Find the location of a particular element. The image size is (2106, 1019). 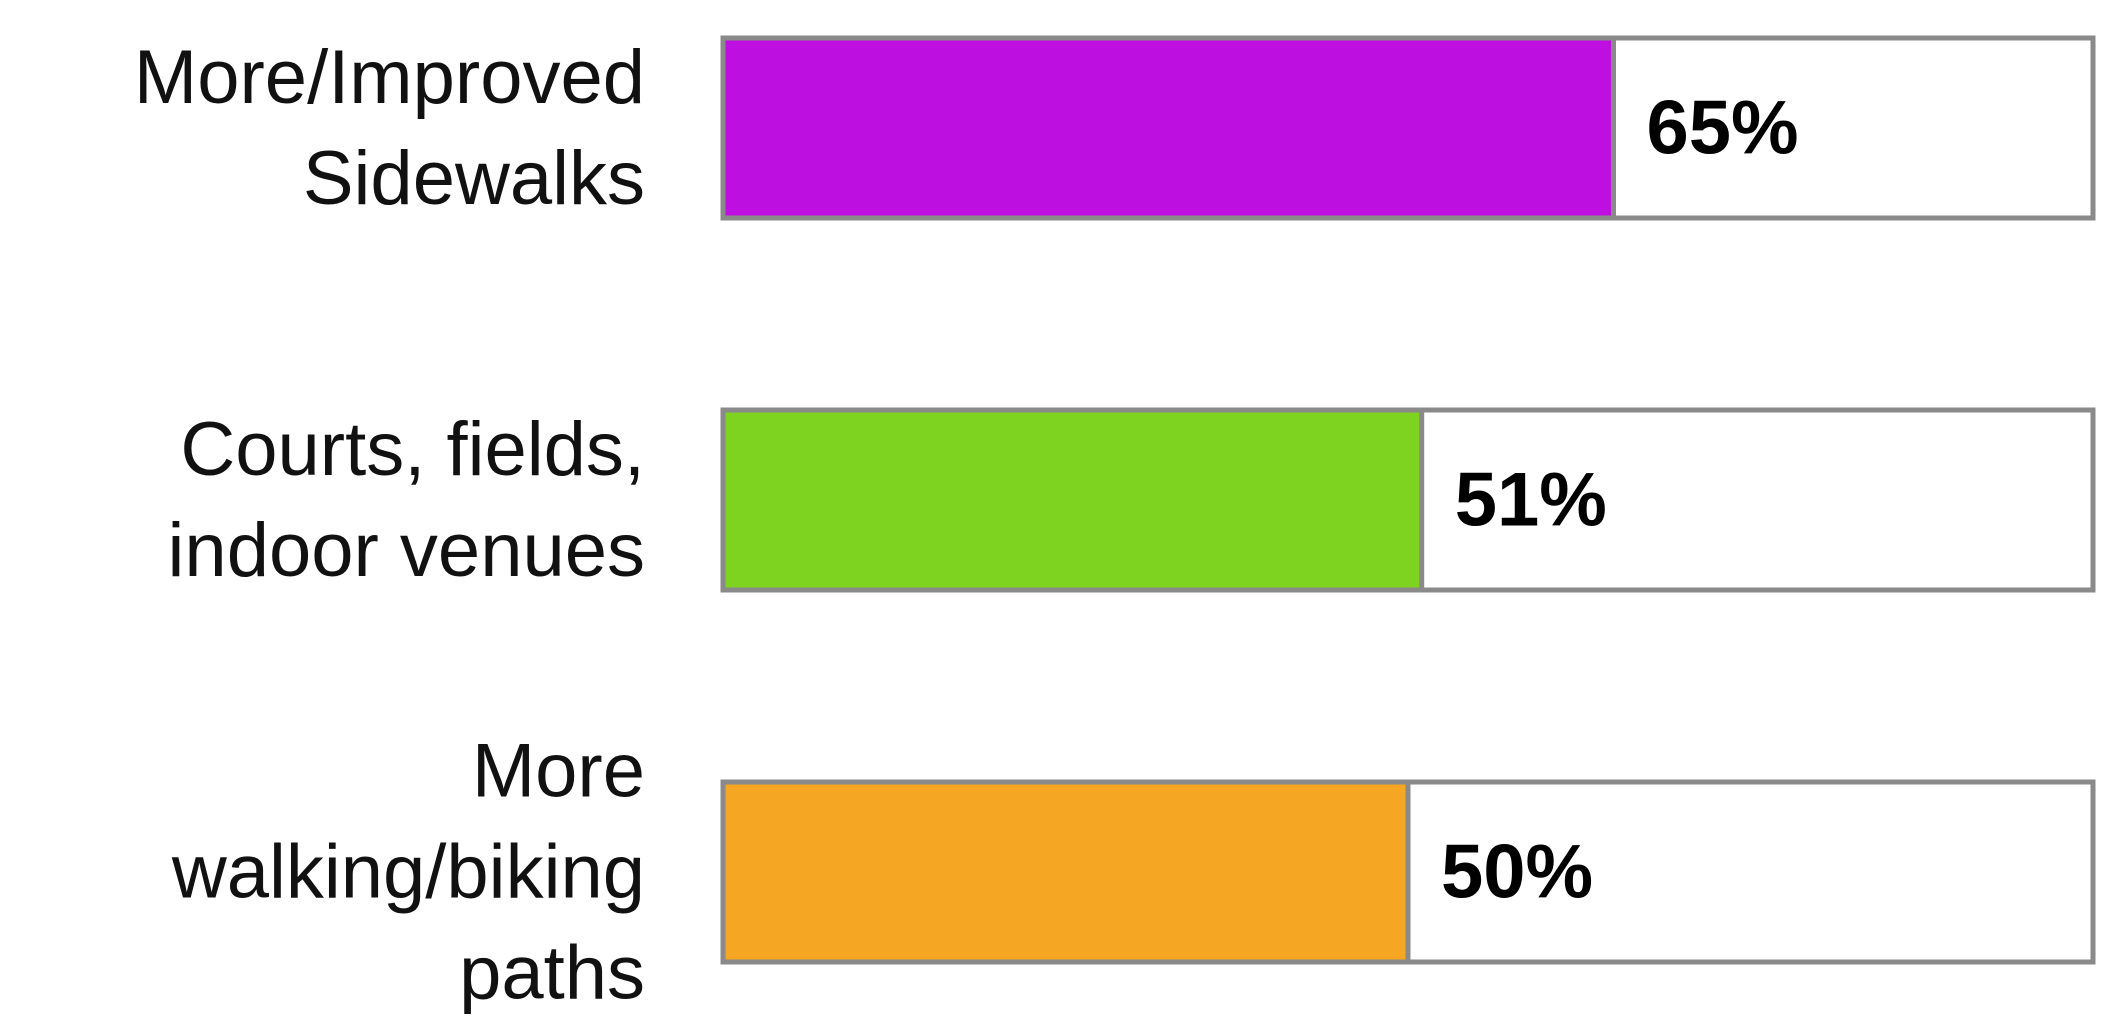

category-label: Courts, fields, indoor venues is located at coordinates (406, 500).